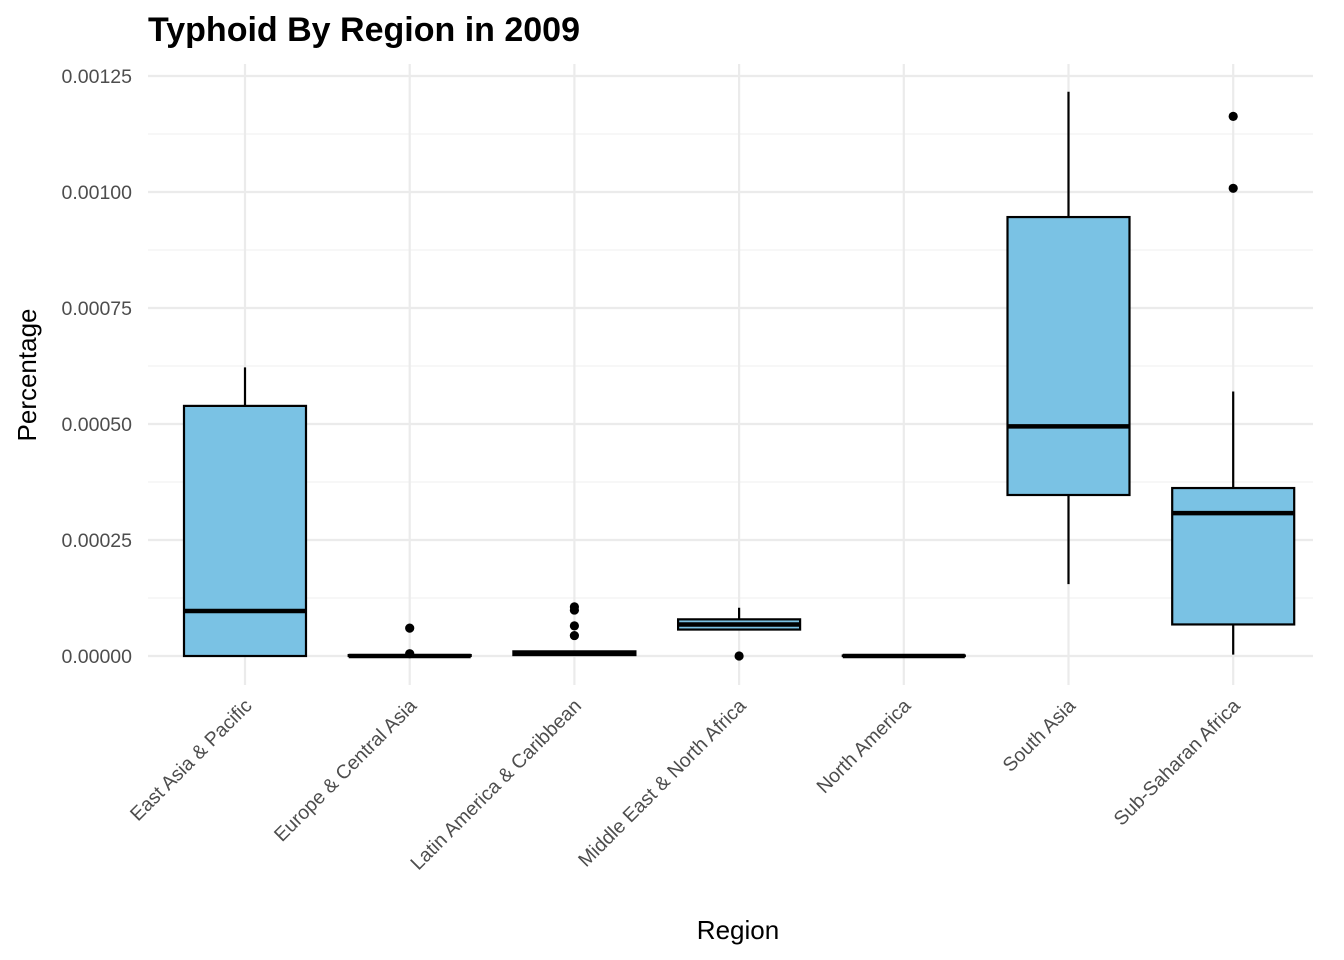 This screenshot has height=960, width=1344. What do you see at coordinates (97, 193) in the screenshot?
I see `y-tick-label: 0.00100` at bounding box center [97, 193].